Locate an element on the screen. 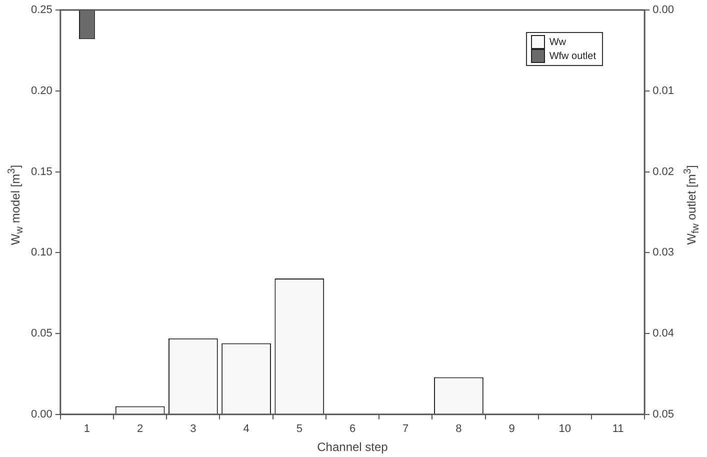  x-tick-label: 7 is located at coordinates (405, 429).